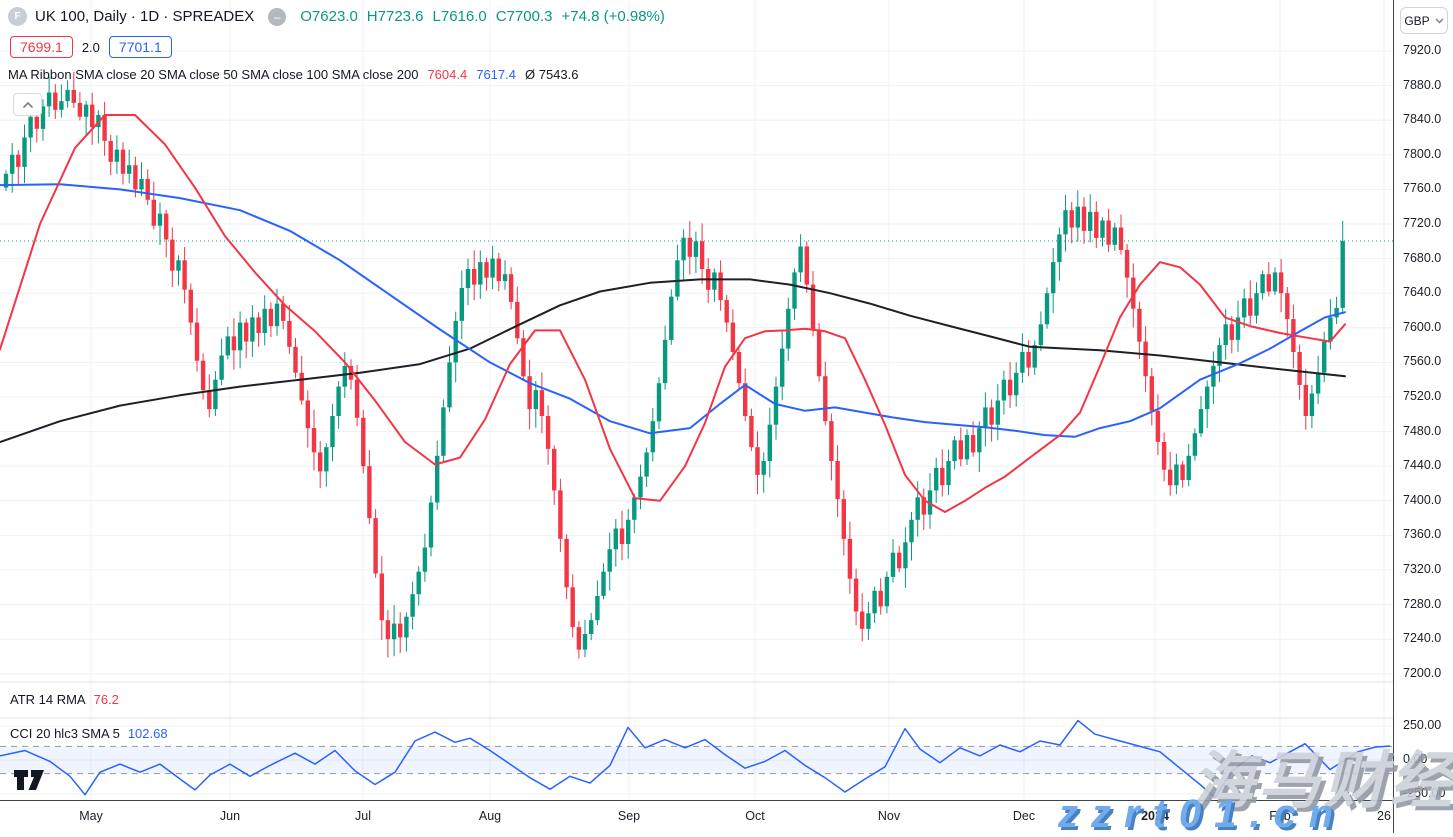 This screenshot has height=837, width=1453. I want to click on cci-line, so click(695, 759).